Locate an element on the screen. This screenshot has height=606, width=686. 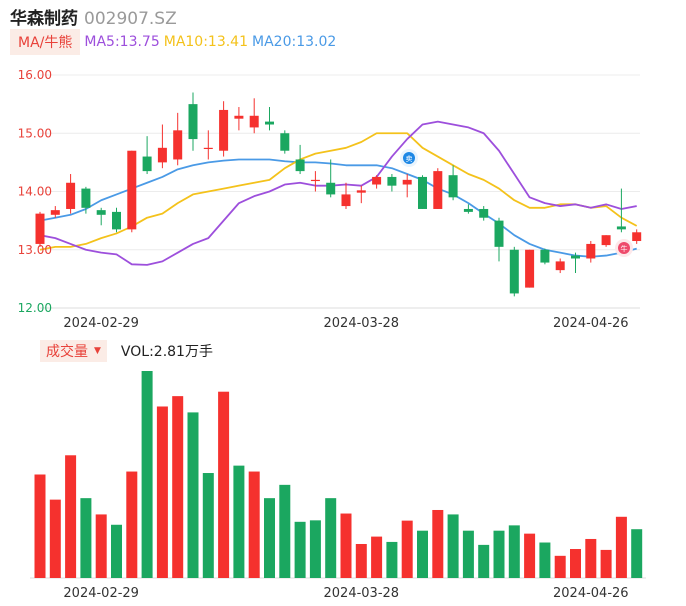
ma10-label: MA10:13.41 is located at coordinates (206, 42).